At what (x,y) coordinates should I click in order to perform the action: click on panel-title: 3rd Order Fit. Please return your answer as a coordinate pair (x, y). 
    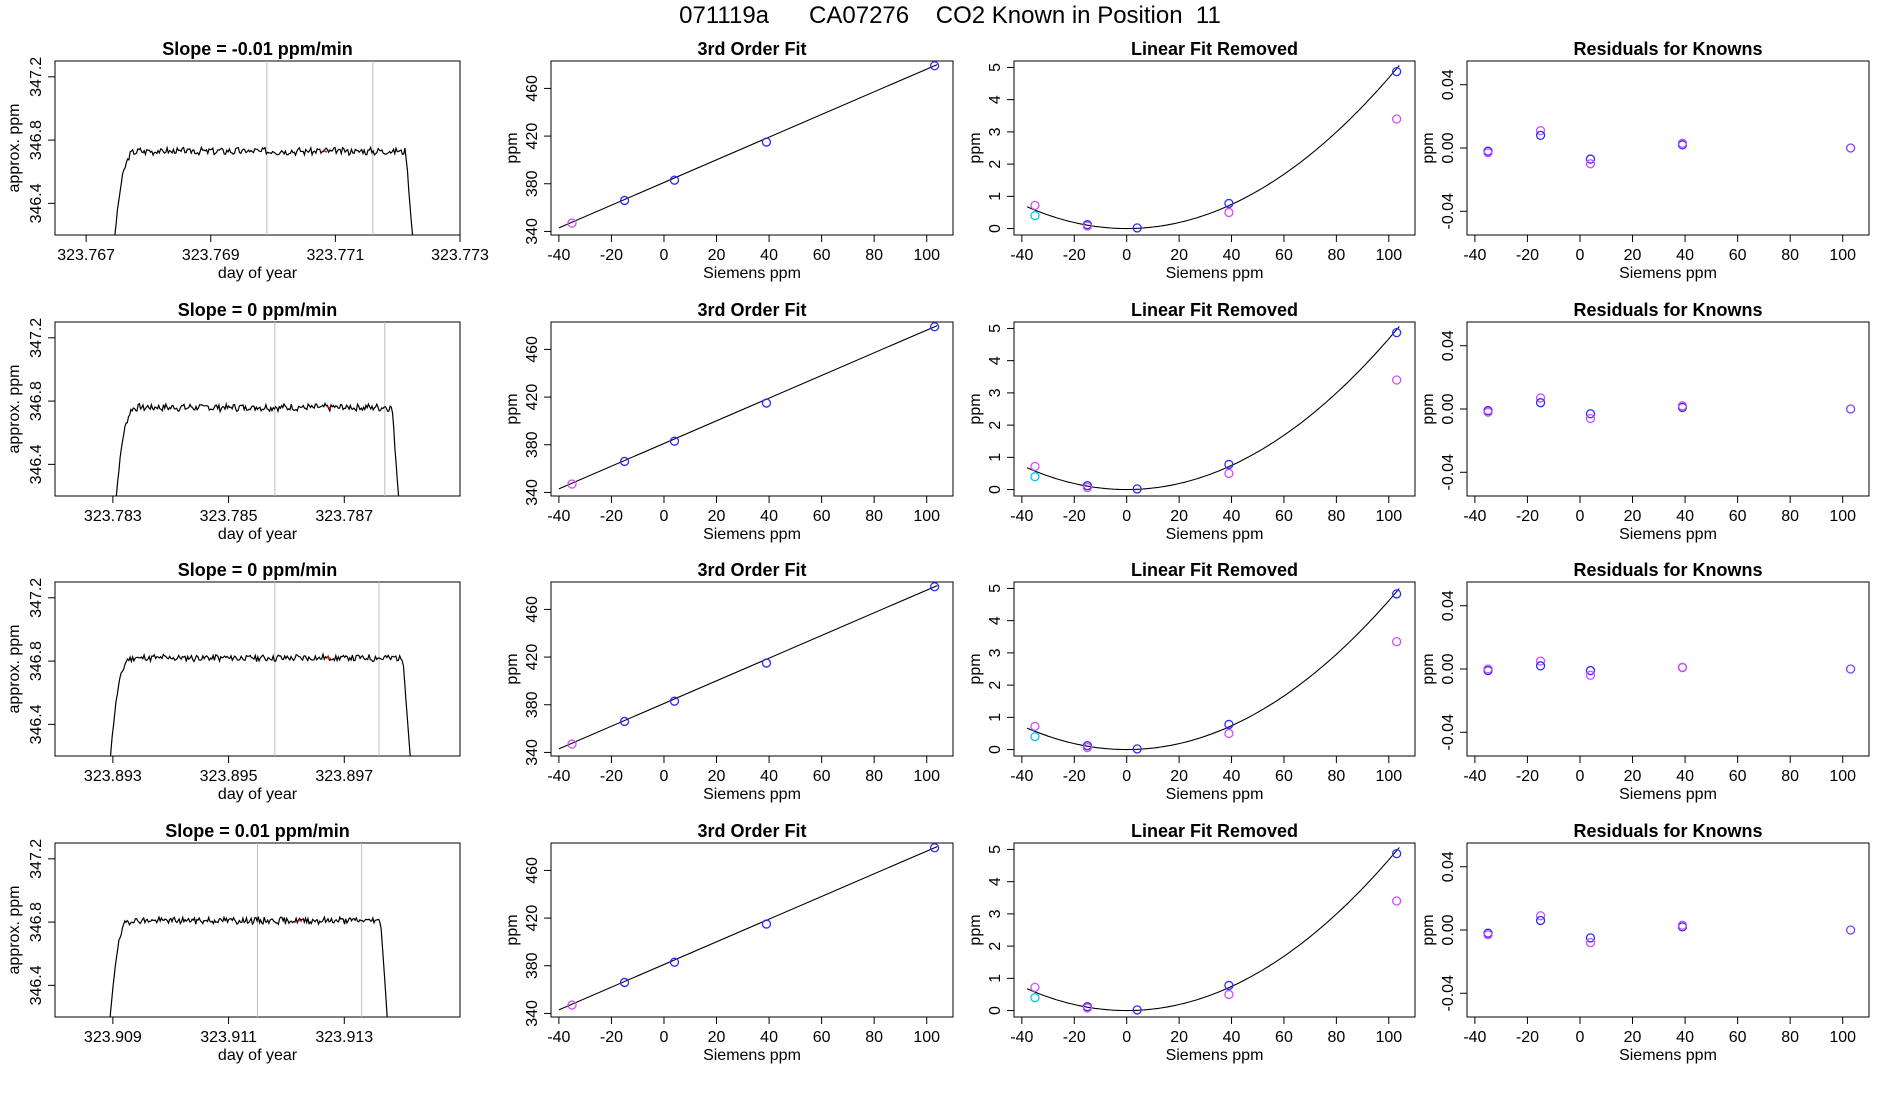
    Looking at the image, I should click on (751, 831).